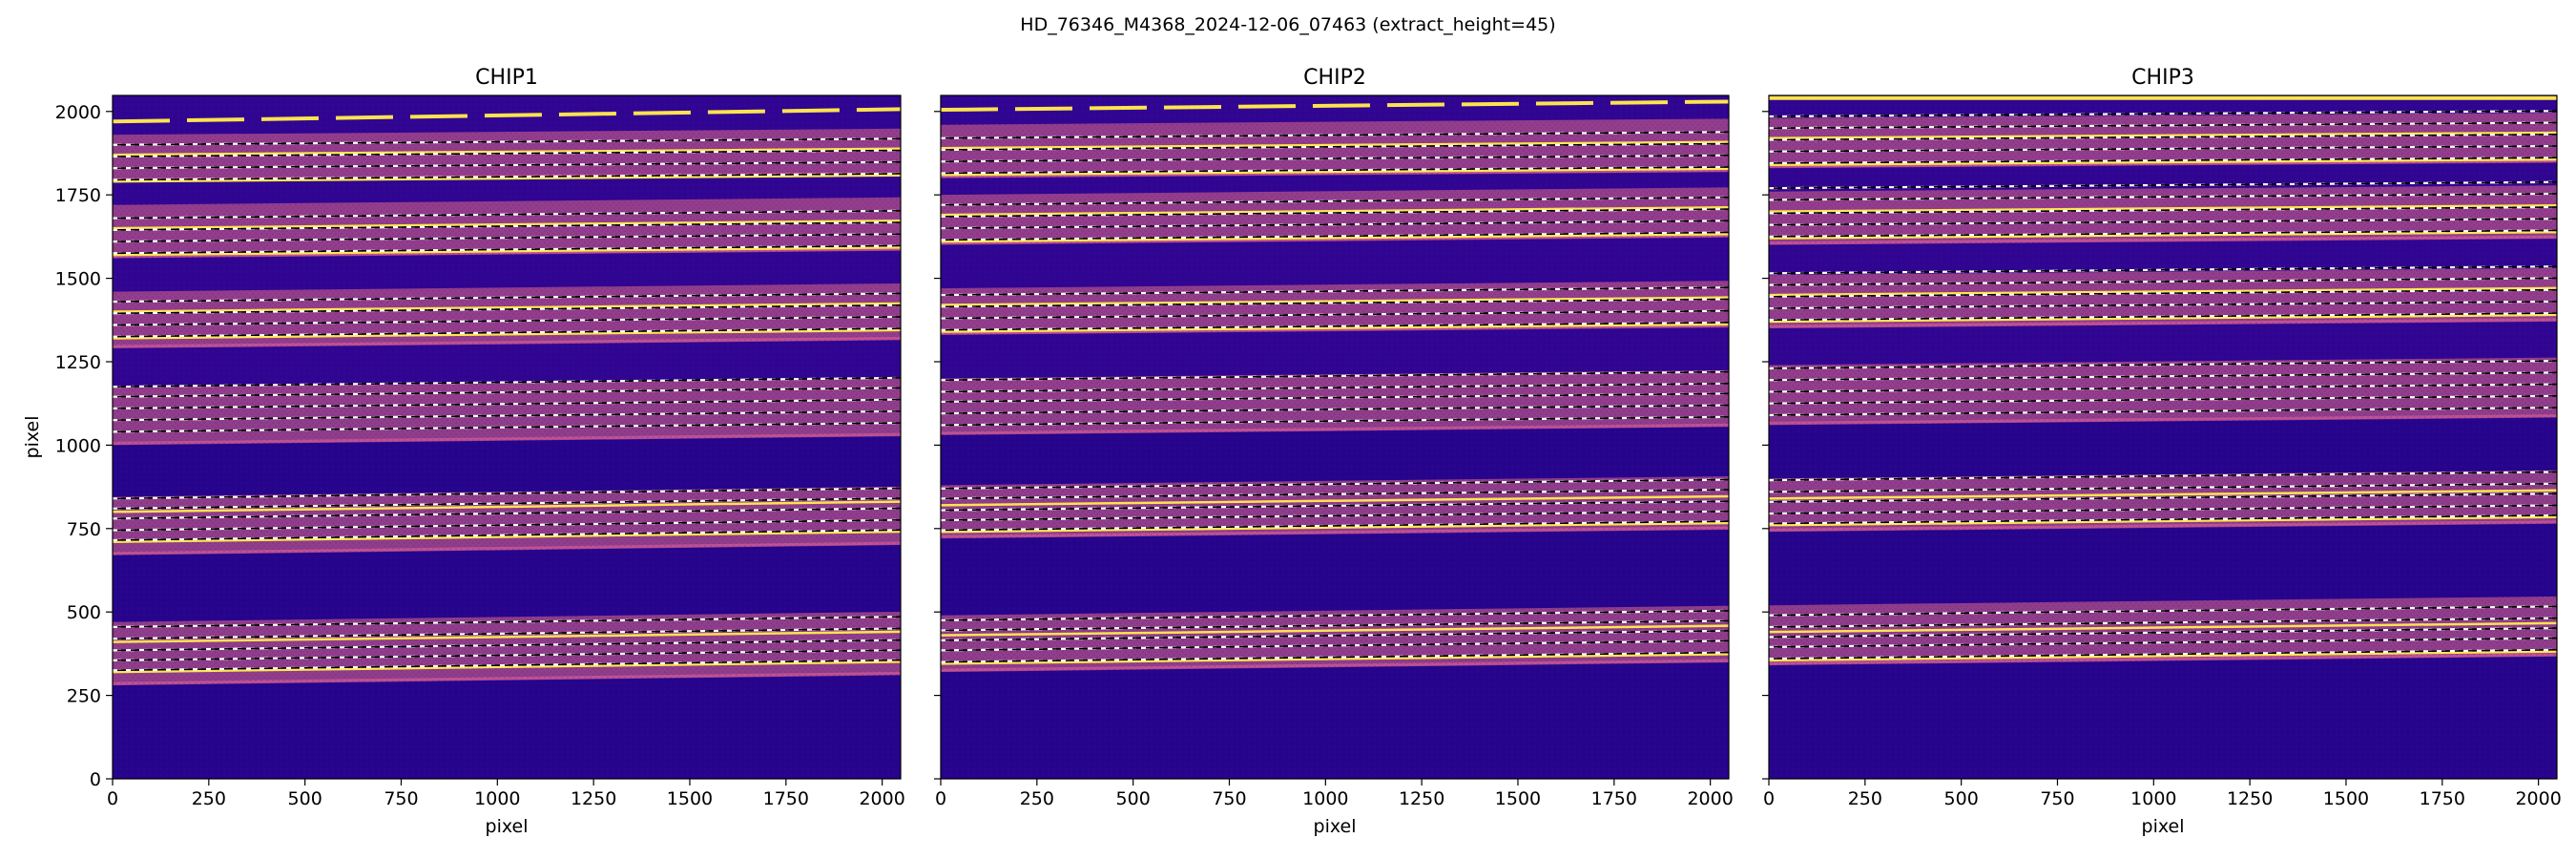 The height and width of the screenshot is (859, 2576). I want to click on x-tick-label: 2000, so click(2538, 798).